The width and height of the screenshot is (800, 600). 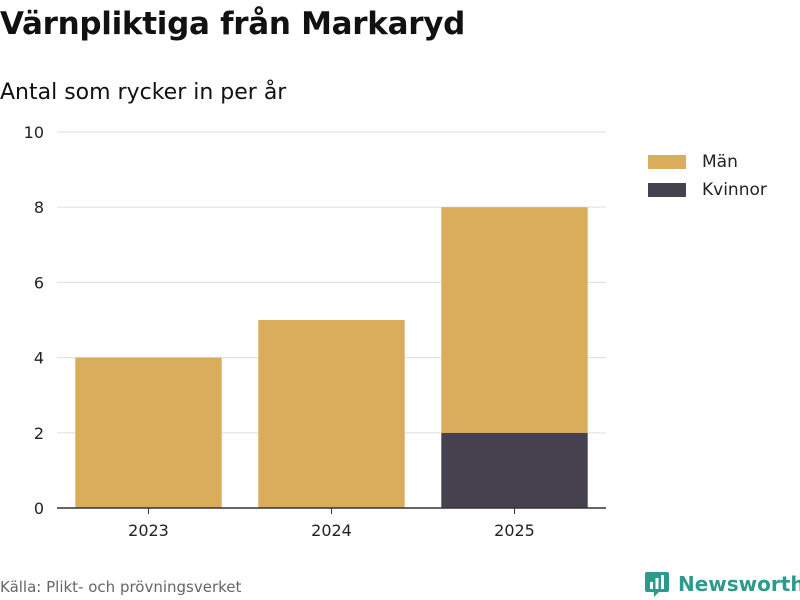 I want to click on bar-2023-män, so click(x=148, y=432).